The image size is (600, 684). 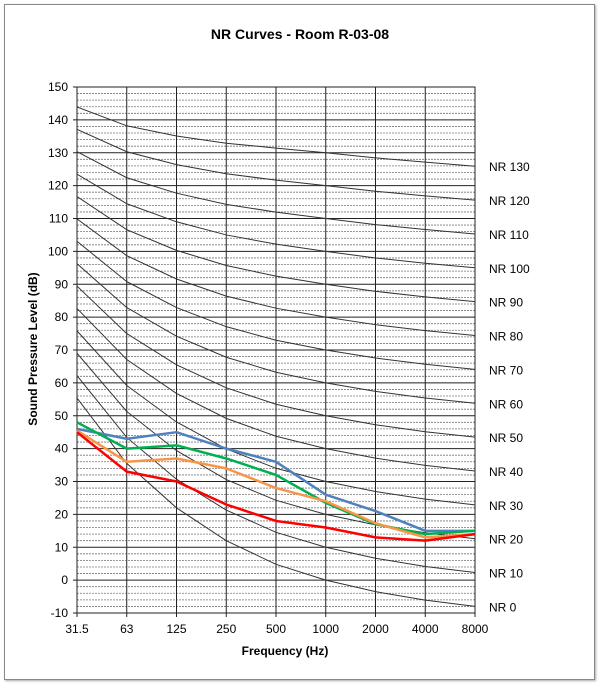 What do you see at coordinates (60, 613) in the screenshot?
I see `y-tick-label: -10` at bounding box center [60, 613].